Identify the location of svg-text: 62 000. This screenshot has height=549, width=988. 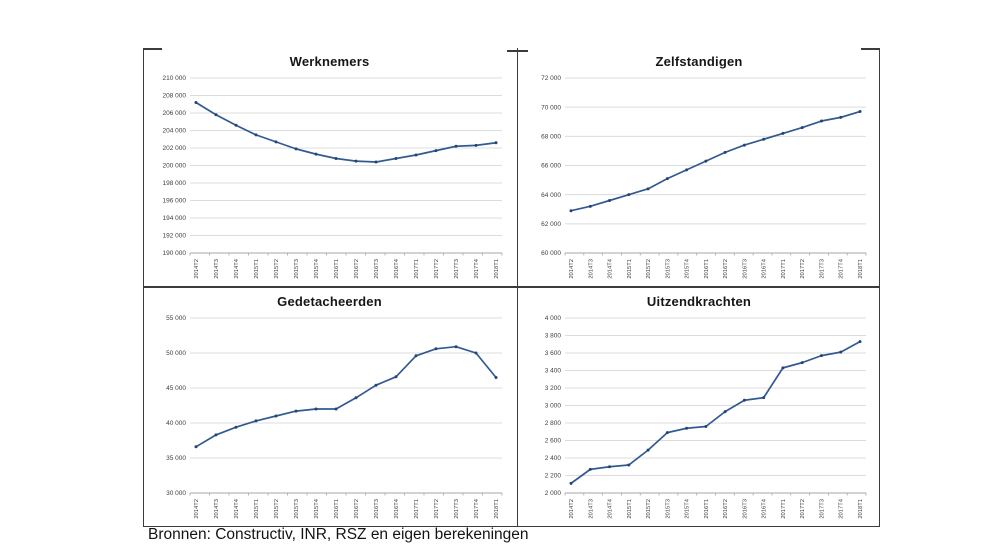
(551, 224).